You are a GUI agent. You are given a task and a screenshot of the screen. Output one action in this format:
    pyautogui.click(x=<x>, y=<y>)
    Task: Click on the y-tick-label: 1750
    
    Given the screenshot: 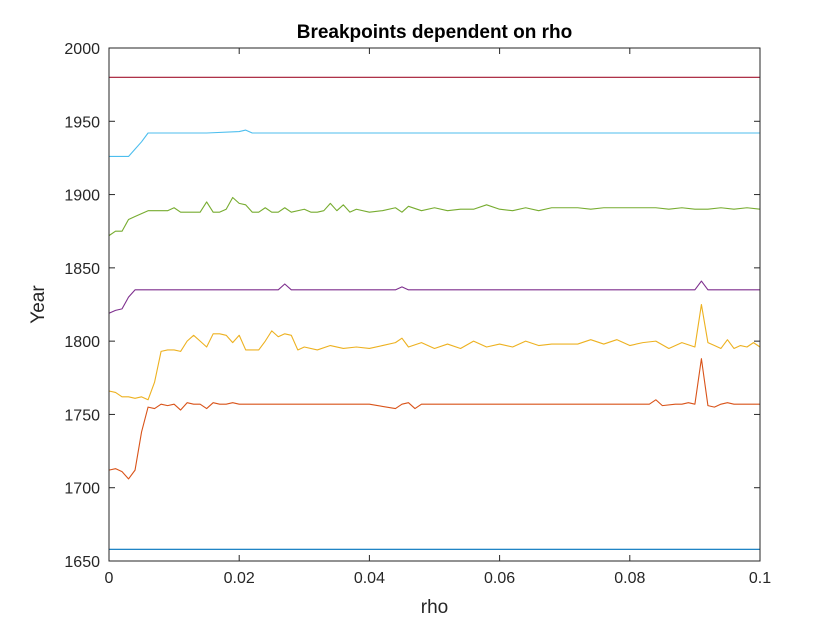 What is the action you would take?
    pyautogui.click(x=82, y=415)
    